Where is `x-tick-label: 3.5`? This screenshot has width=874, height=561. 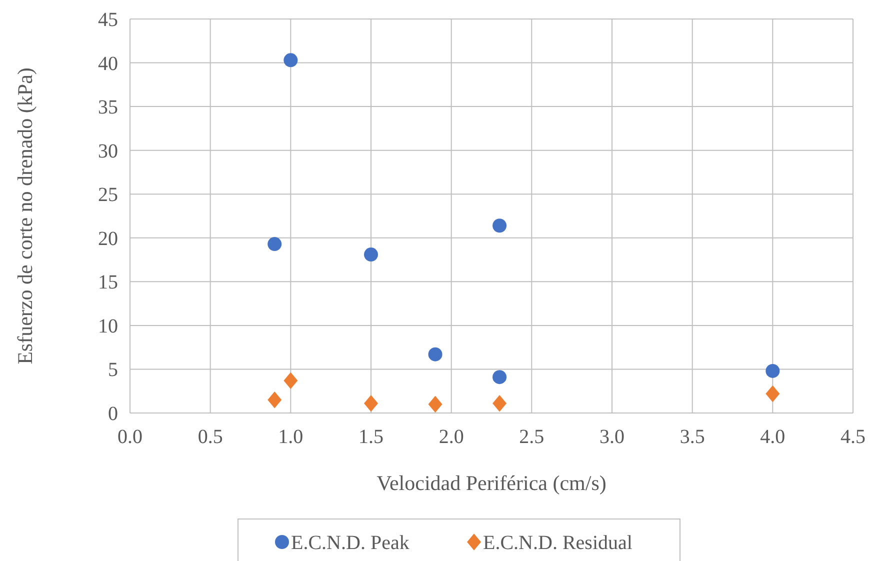 x-tick-label: 3.5 is located at coordinates (692, 437).